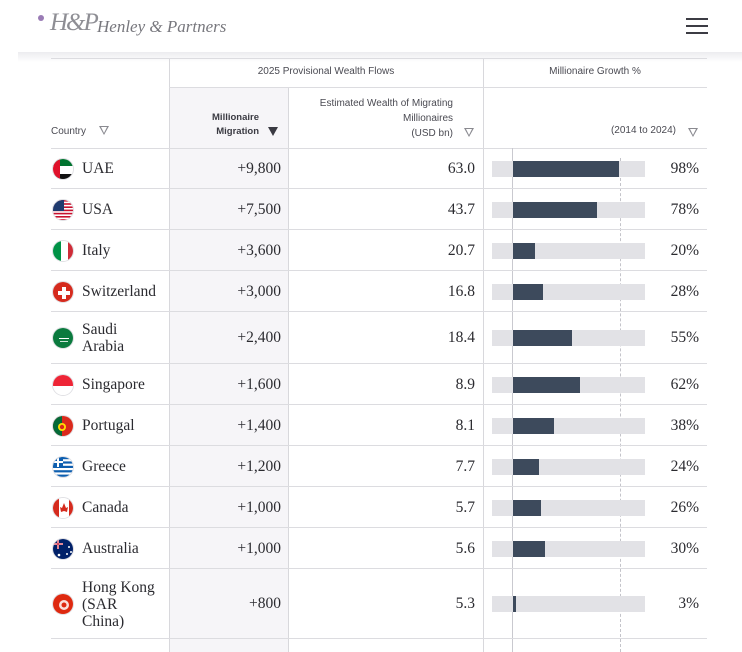 This screenshot has height=652, width=742. I want to click on logo-mark: H&P, so click(74, 22).